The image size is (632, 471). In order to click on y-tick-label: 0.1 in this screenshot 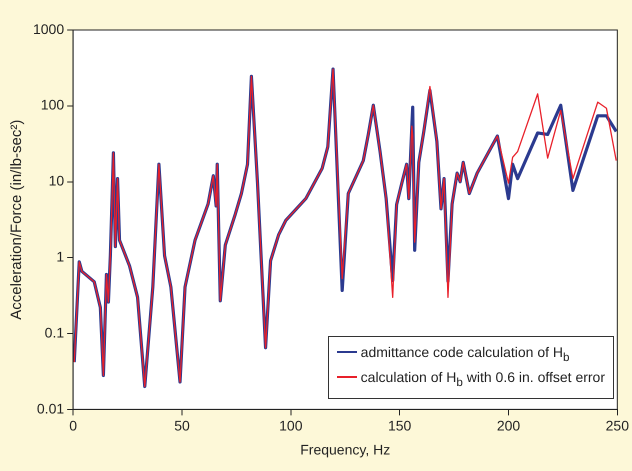, I will do `click(54, 332)`.